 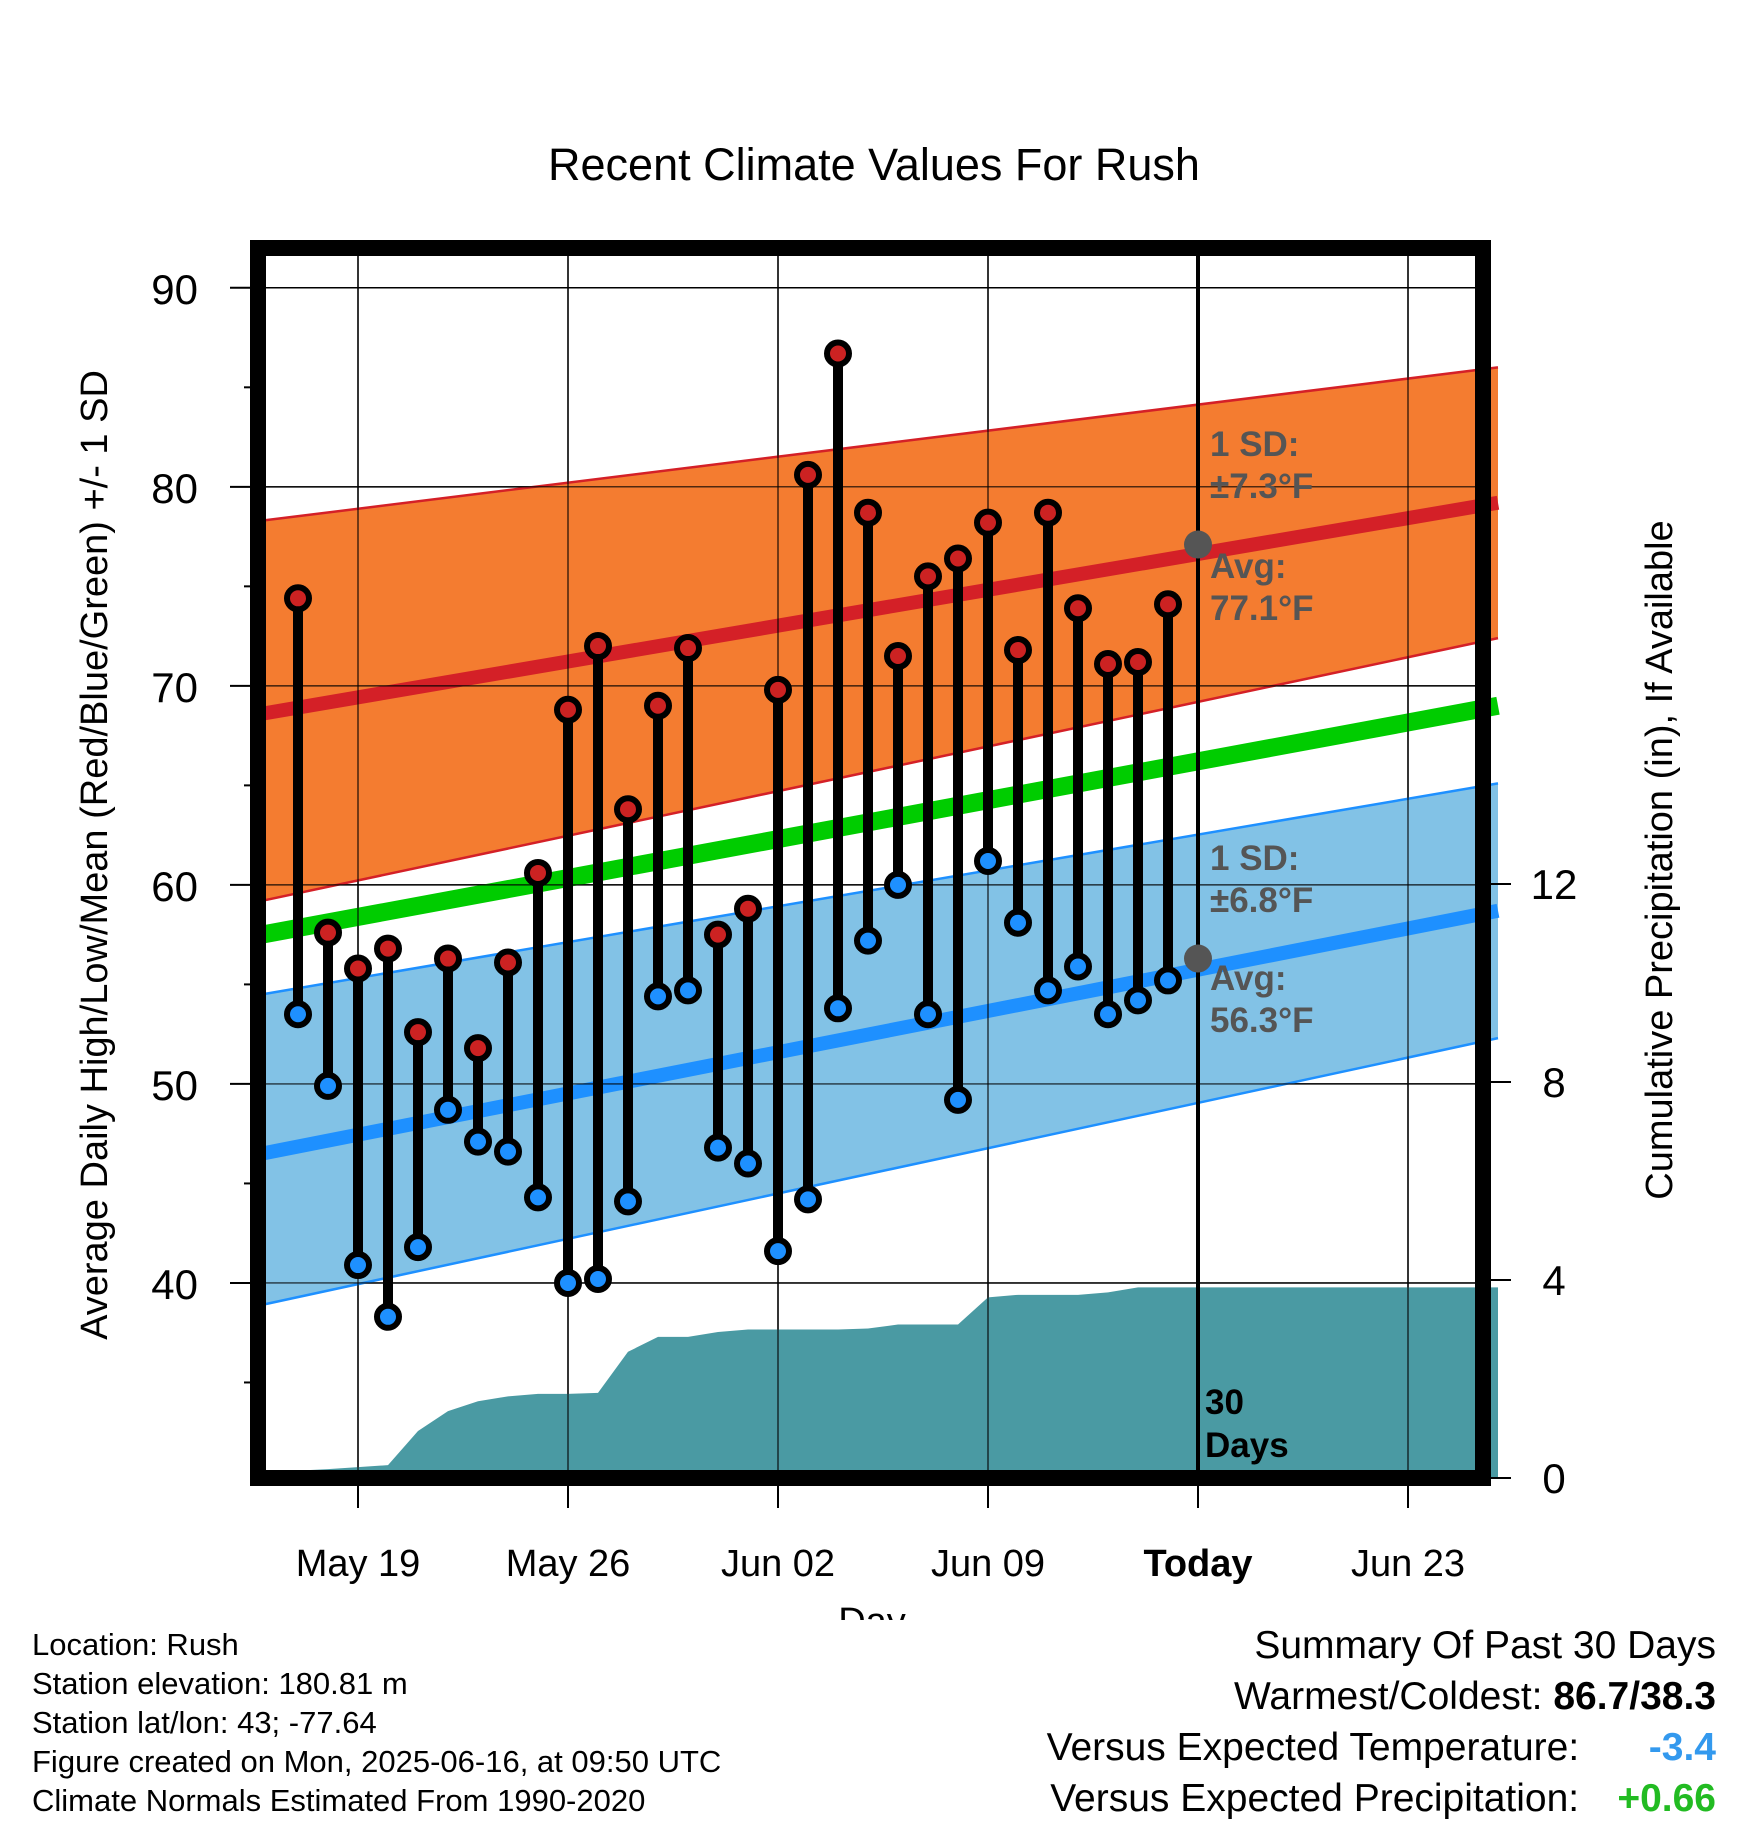 I want to click on high-sd-band-lower-edge, so click(x=880, y=769).